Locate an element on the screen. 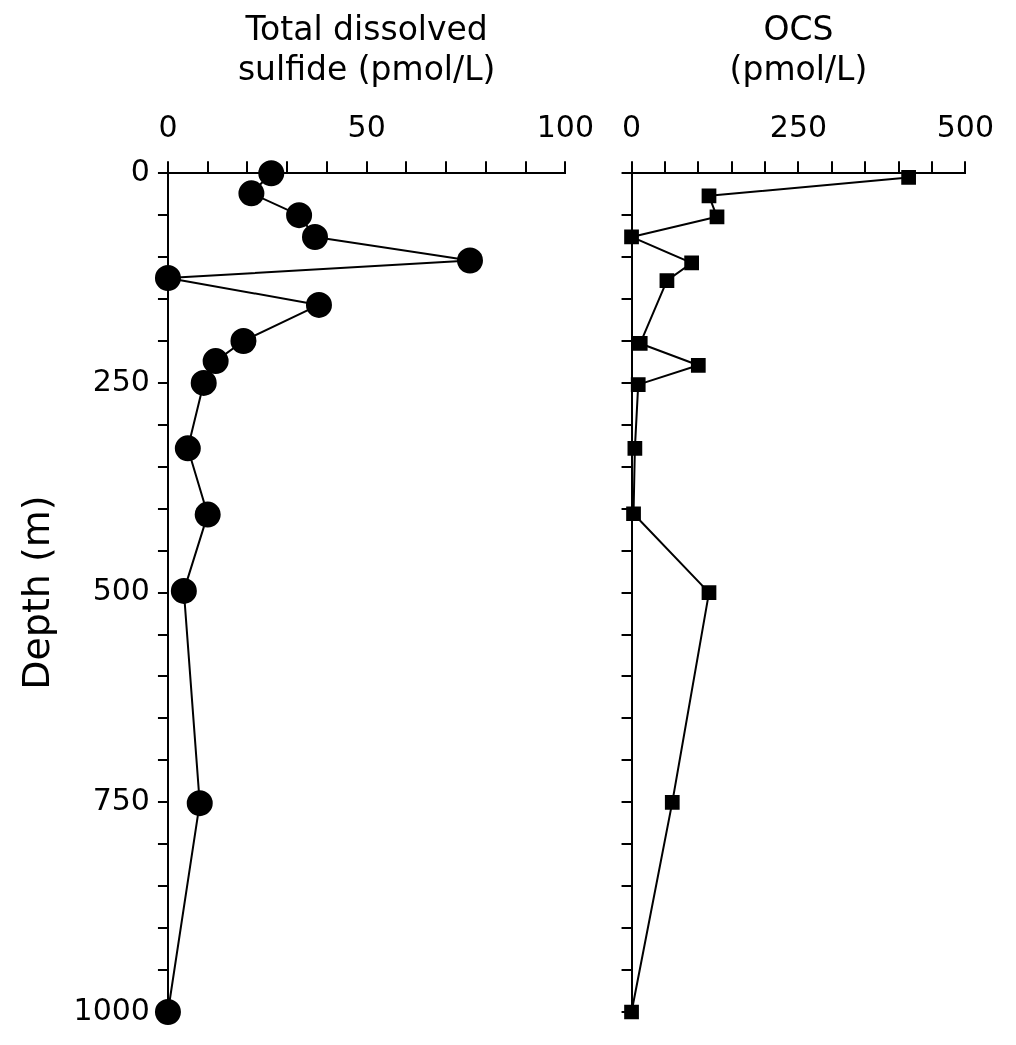 This screenshot has width=1016, height=1045. x-tick-label: 100 is located at coordinates (565, 126).